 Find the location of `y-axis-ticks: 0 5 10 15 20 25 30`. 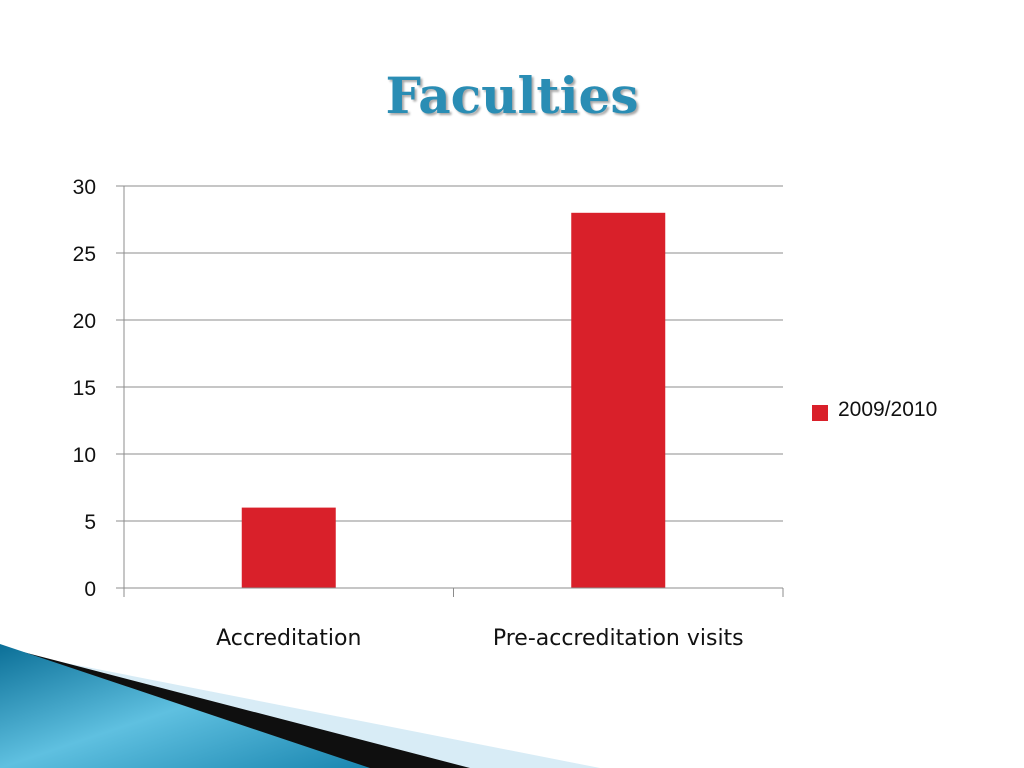

y-axis-ticks: 0 5 10 15 20 25 30 is located at coordinates (84, 388).